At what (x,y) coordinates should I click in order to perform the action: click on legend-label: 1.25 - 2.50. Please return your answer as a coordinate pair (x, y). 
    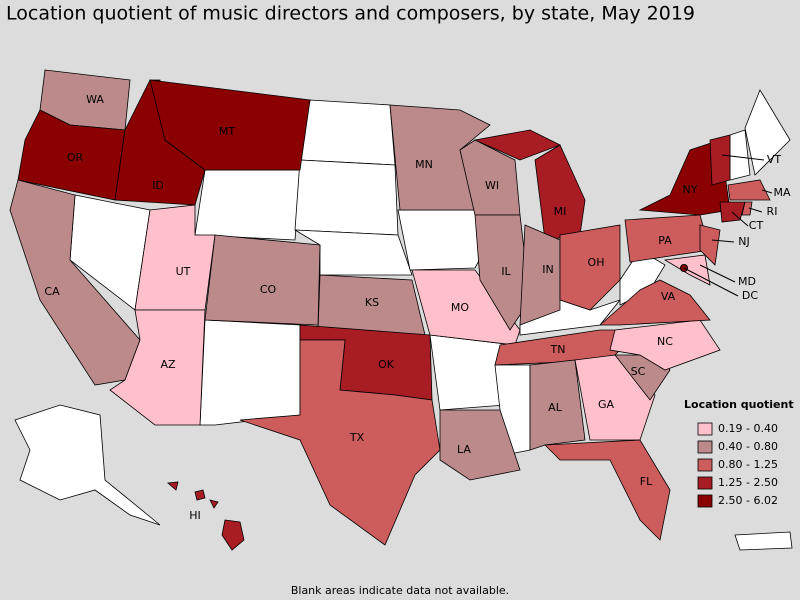
    Looking at the image, I should click on (748, 482).